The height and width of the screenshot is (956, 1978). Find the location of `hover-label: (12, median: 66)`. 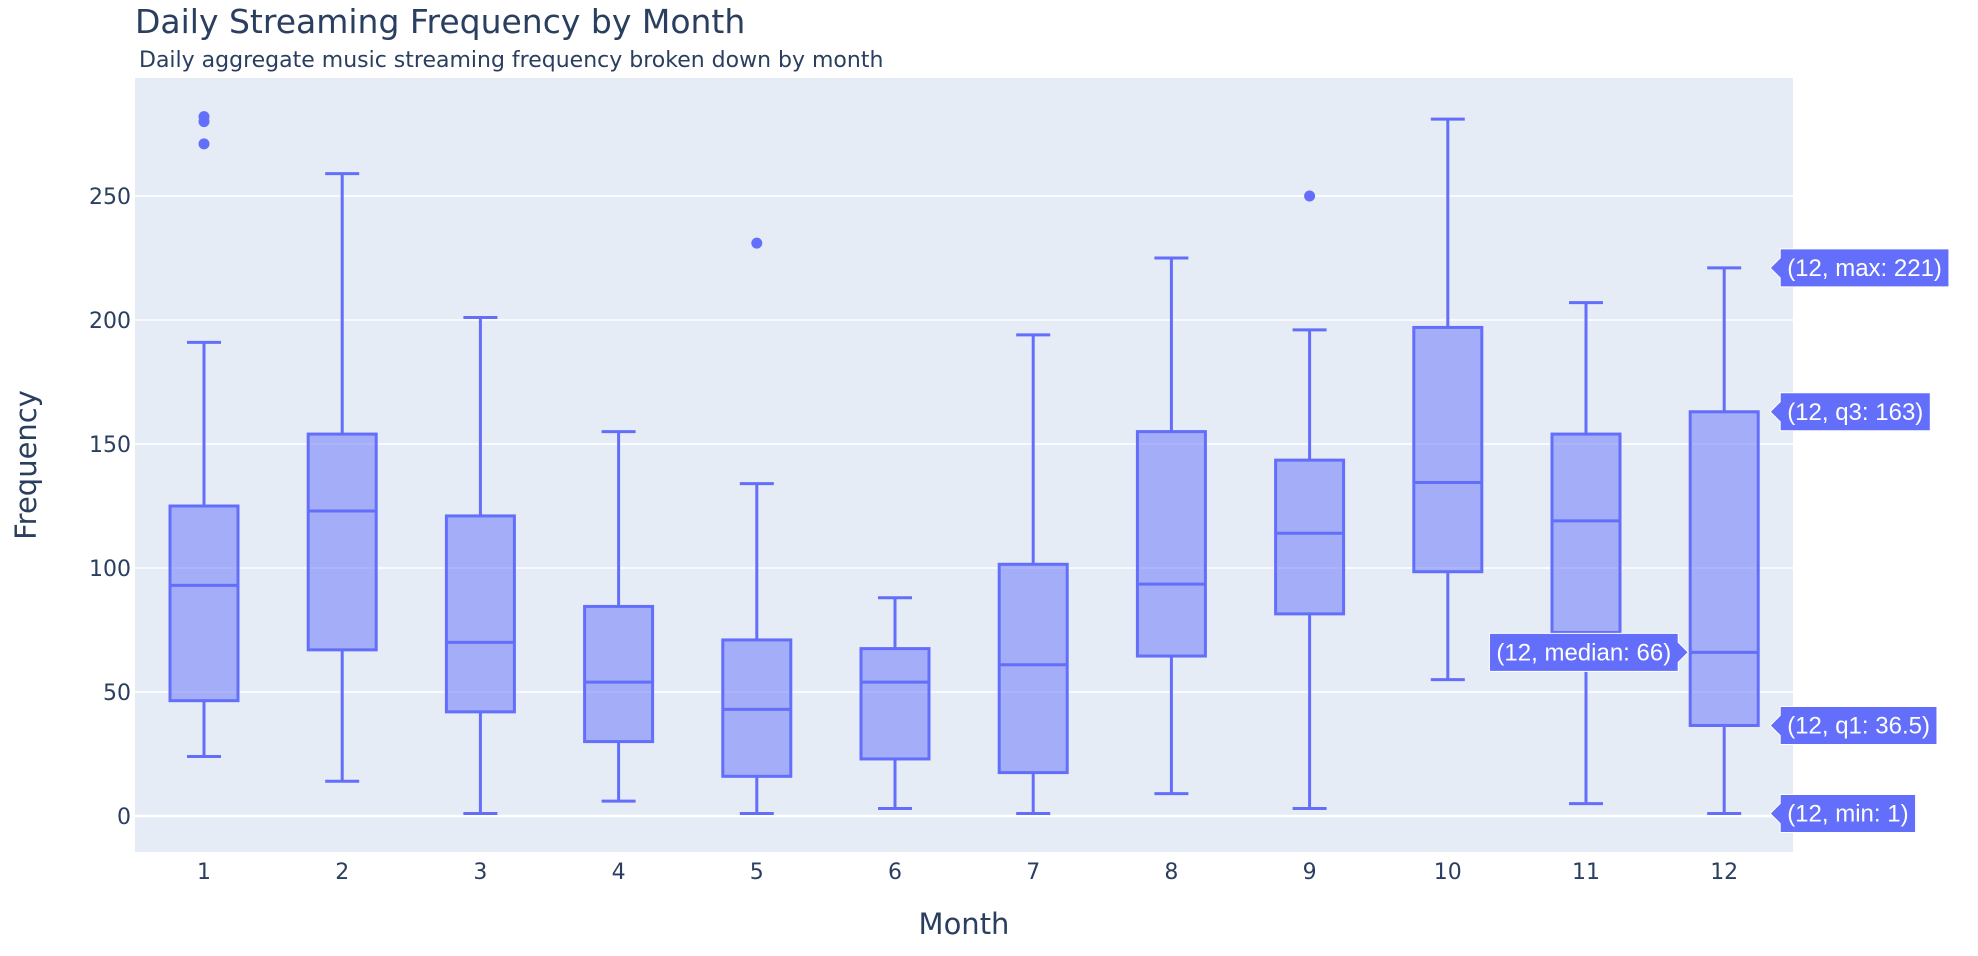

hover-label: (12, median: 66) is located at coordinates (1588, 652).